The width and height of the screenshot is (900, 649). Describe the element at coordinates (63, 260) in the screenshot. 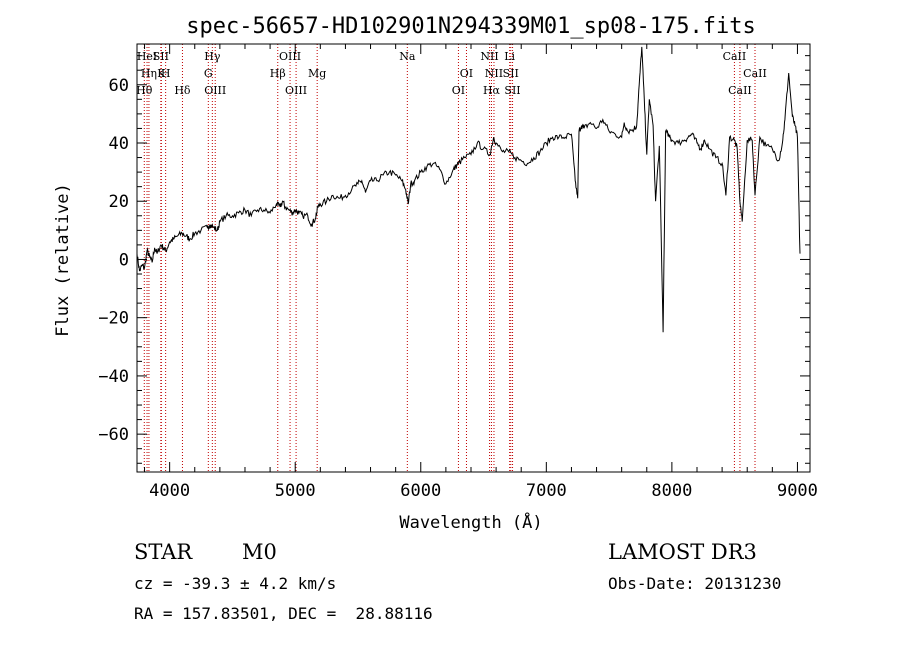

I see `y-axis-label: Flux (relative)` at that location.